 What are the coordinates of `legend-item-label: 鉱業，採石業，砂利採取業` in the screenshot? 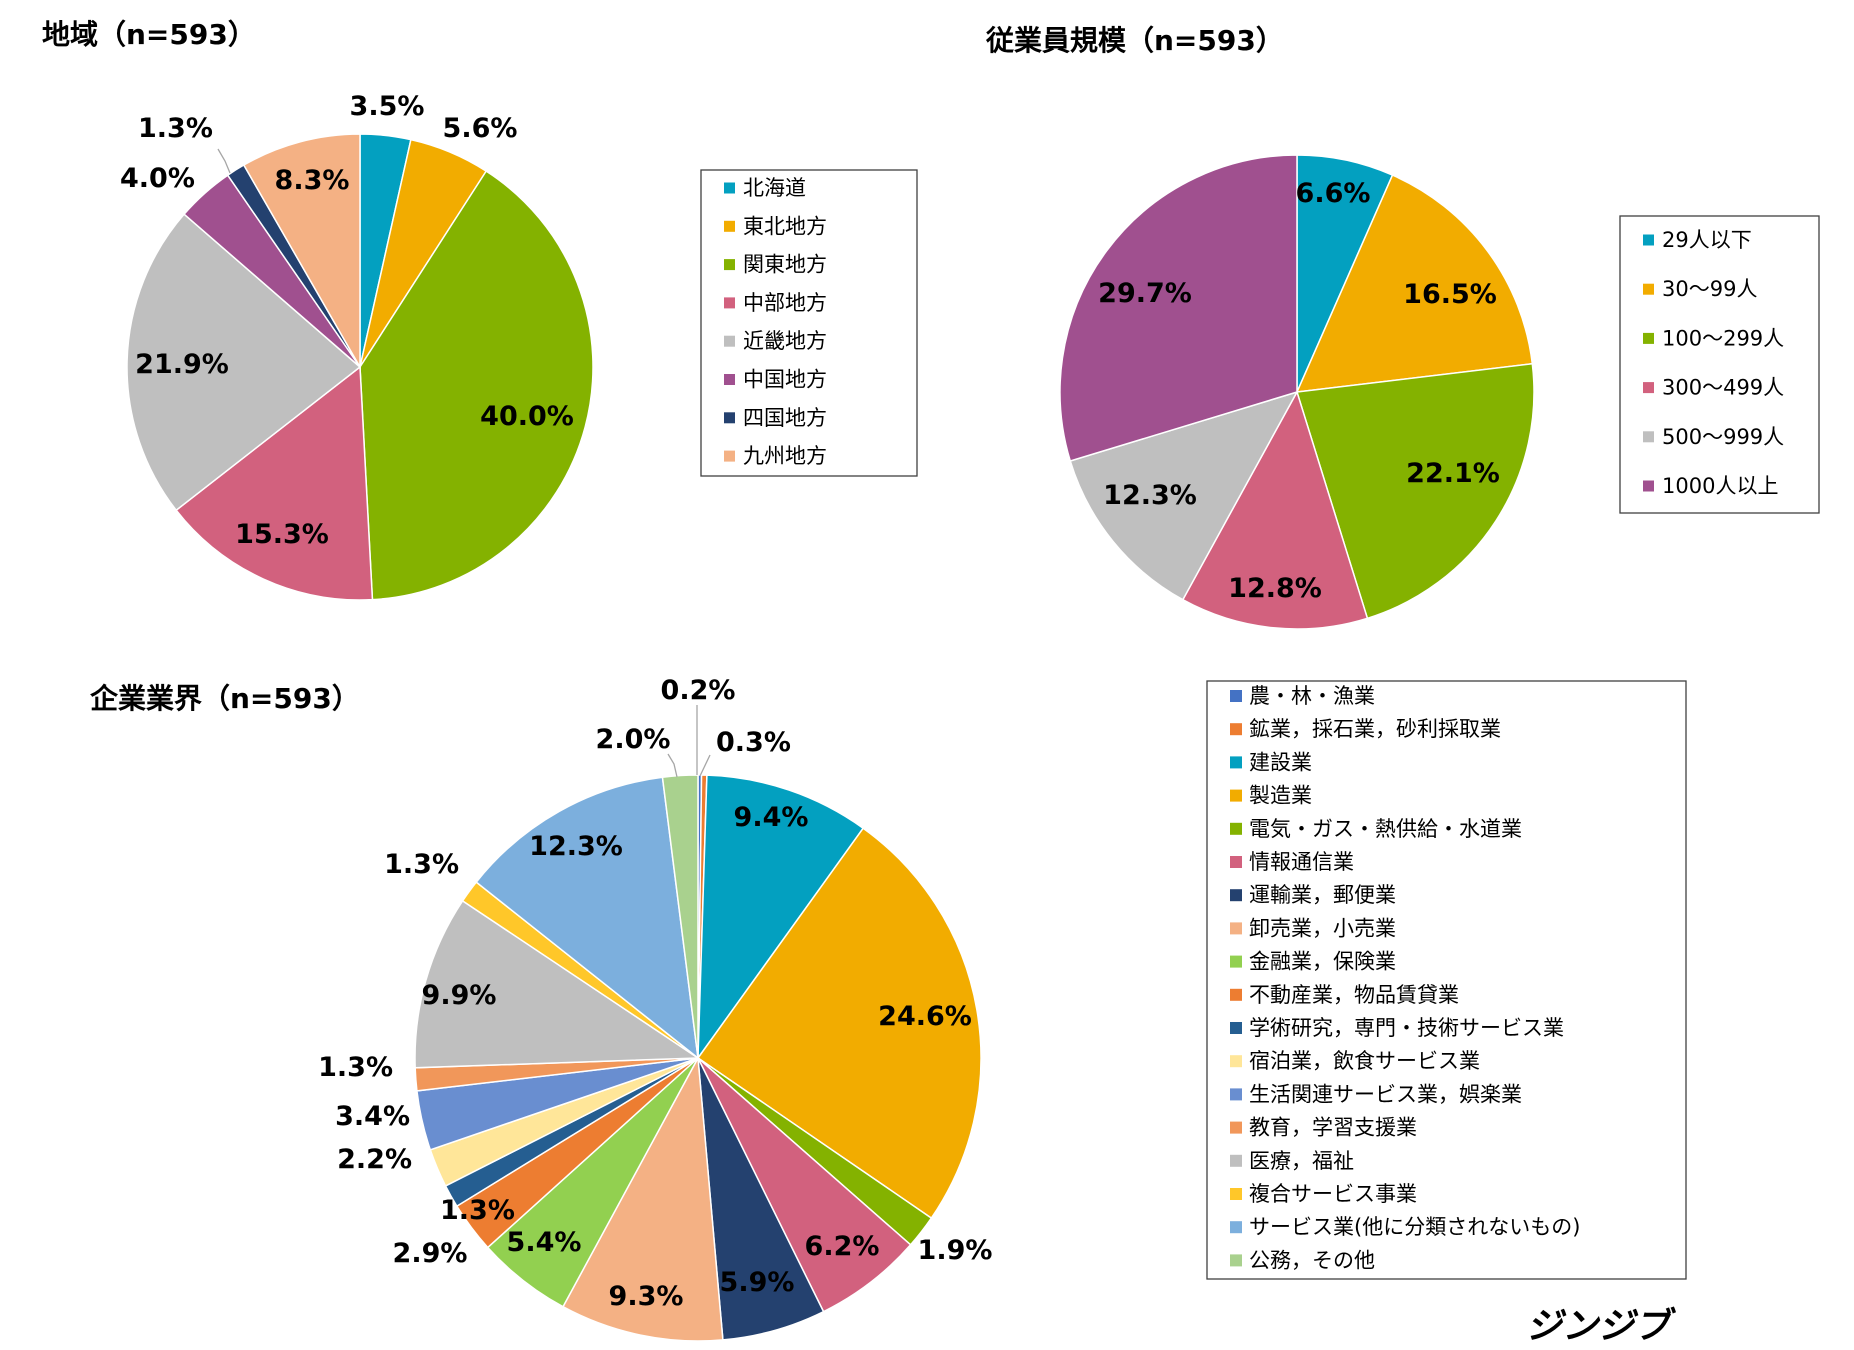 It's located at (1375, 729).